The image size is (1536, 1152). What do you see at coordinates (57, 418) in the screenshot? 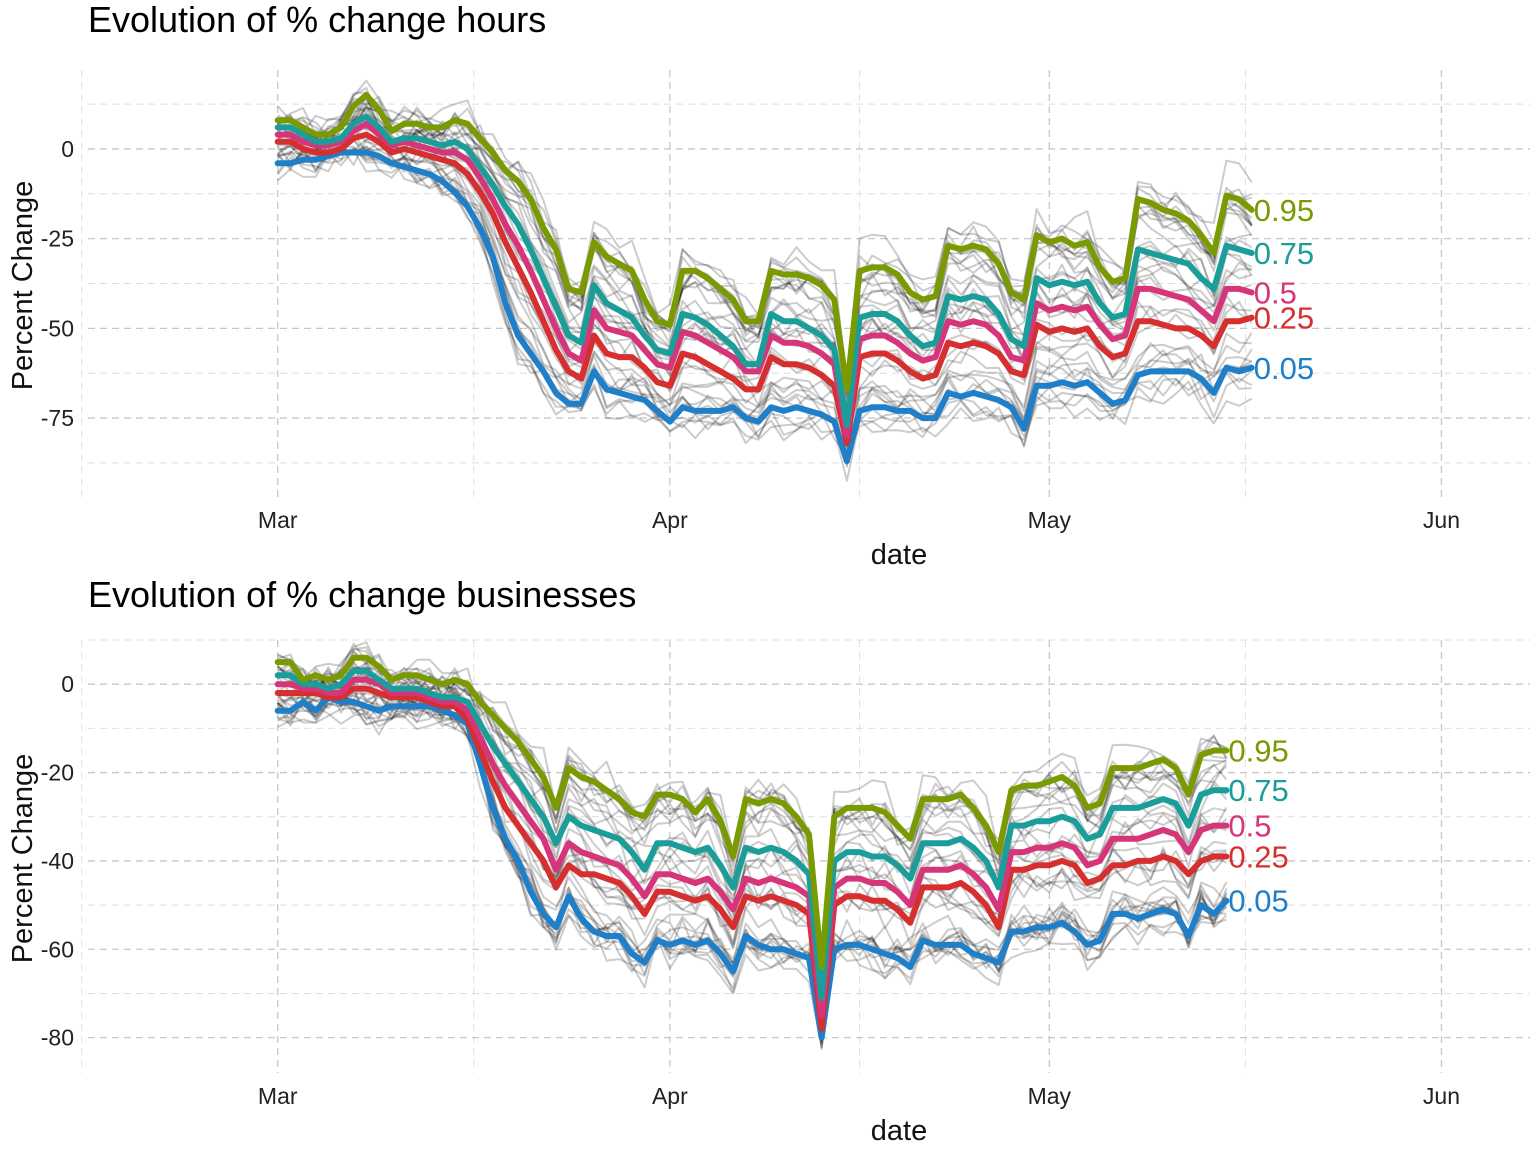
I see `y-tick-label: -75` at bounding box center [57, 418].